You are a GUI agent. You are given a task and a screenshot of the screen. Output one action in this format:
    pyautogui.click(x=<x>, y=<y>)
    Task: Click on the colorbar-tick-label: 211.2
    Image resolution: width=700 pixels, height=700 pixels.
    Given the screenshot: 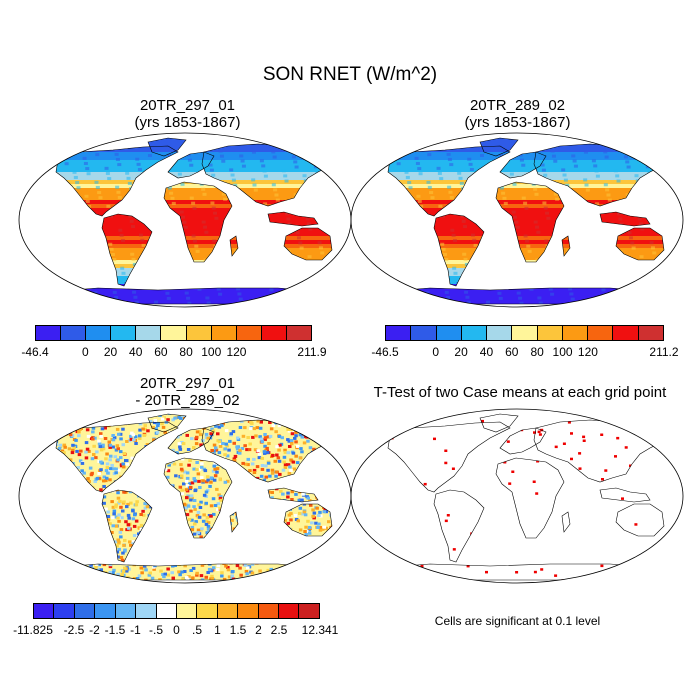 What is the action you would take?
    pyautogui.click(x=664, y=352)
    